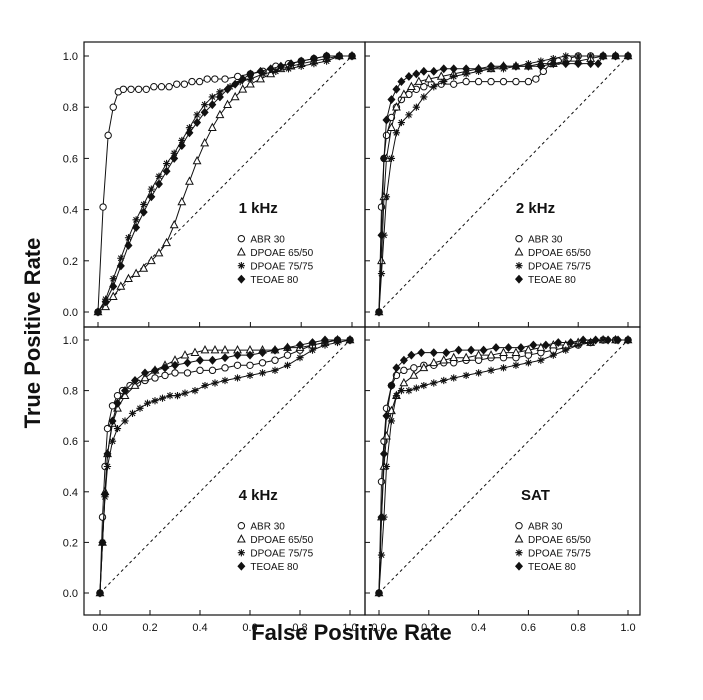  I want to click on panel-title: 1 kHz, so click(258, 208).